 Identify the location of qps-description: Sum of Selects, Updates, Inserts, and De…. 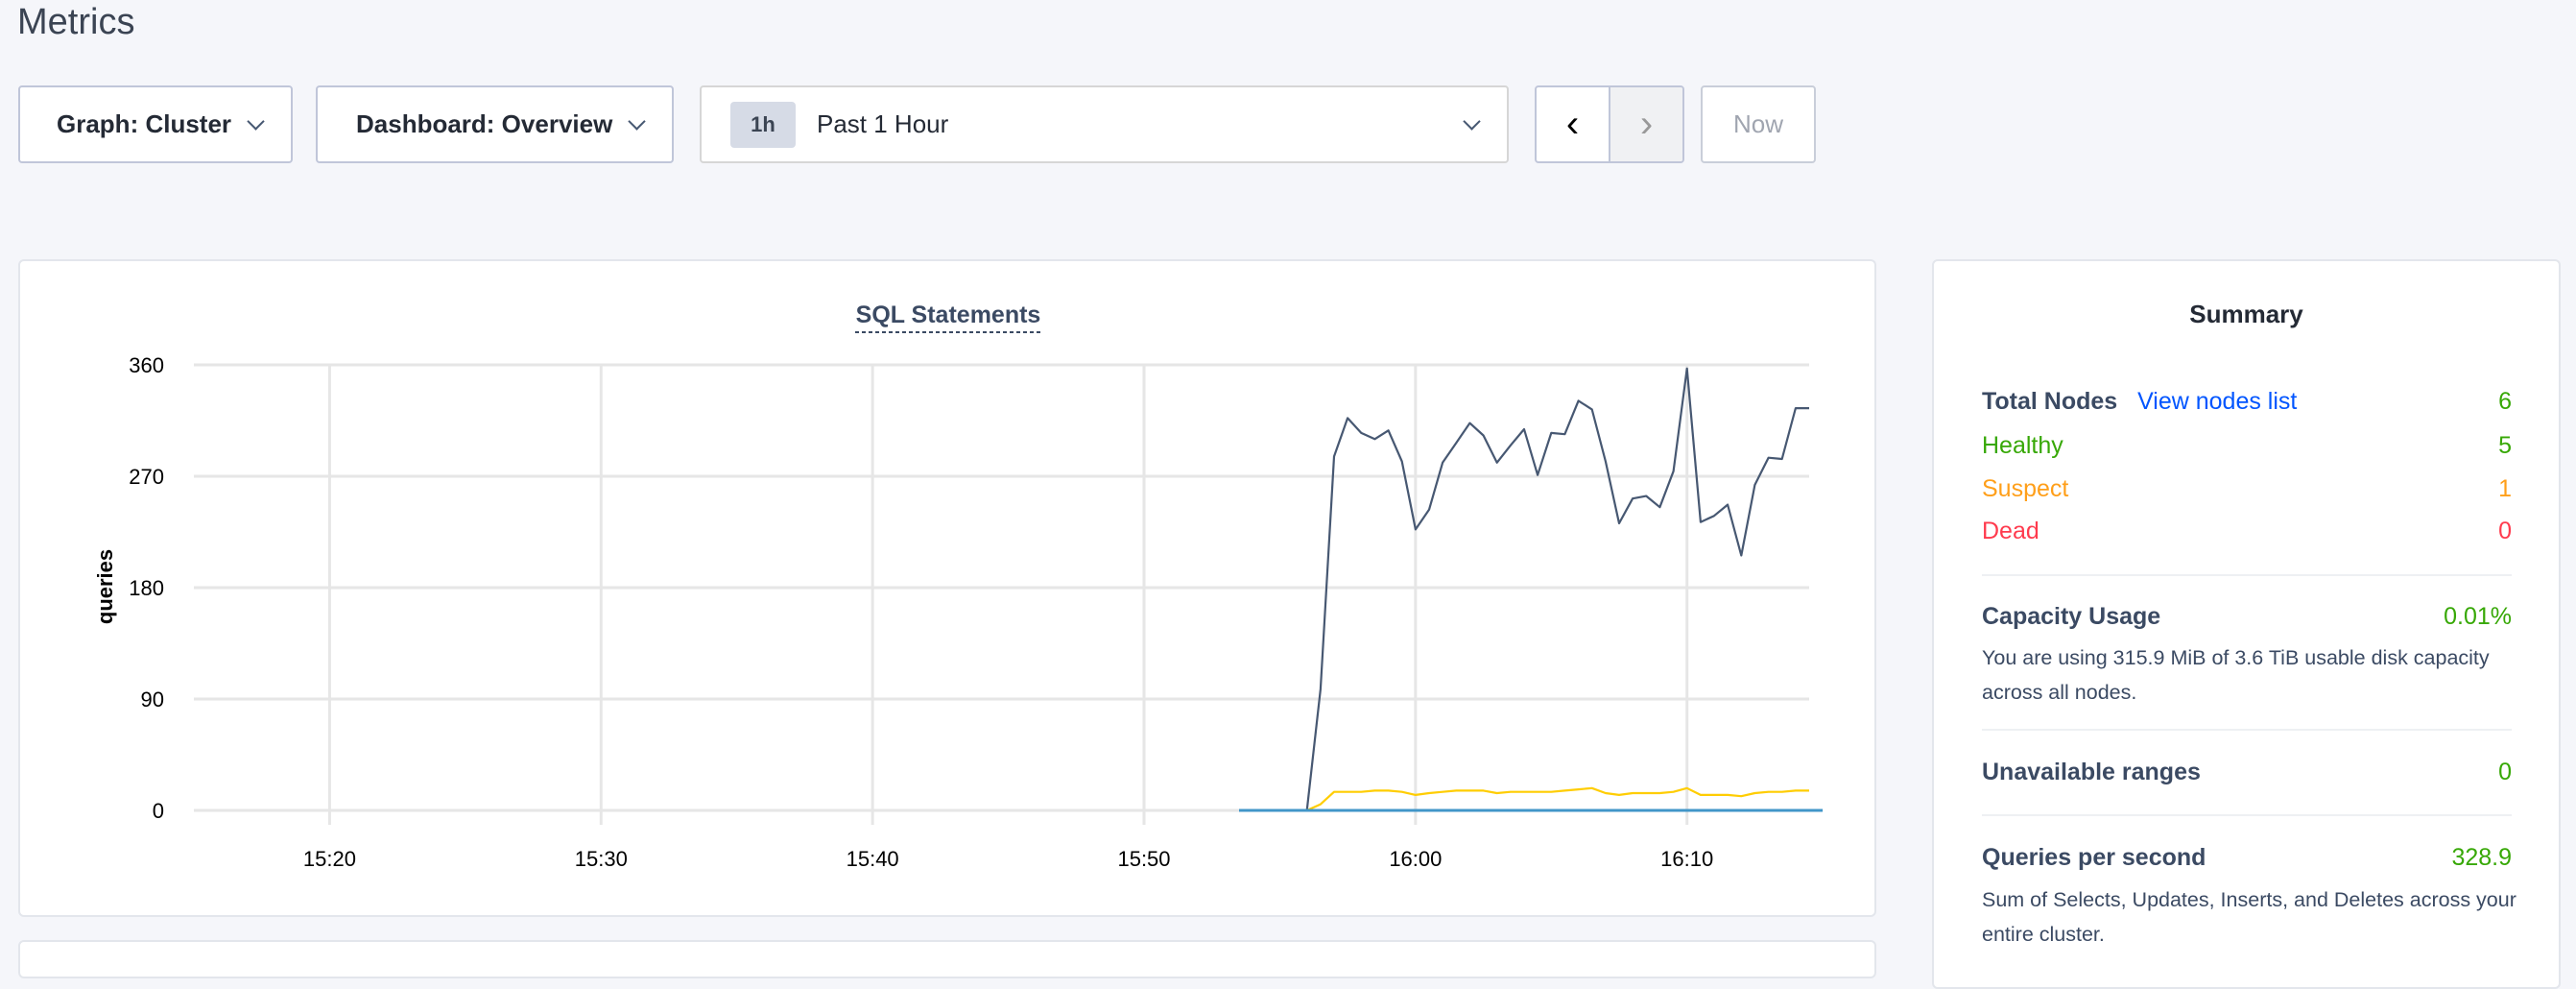
(2249, 917).